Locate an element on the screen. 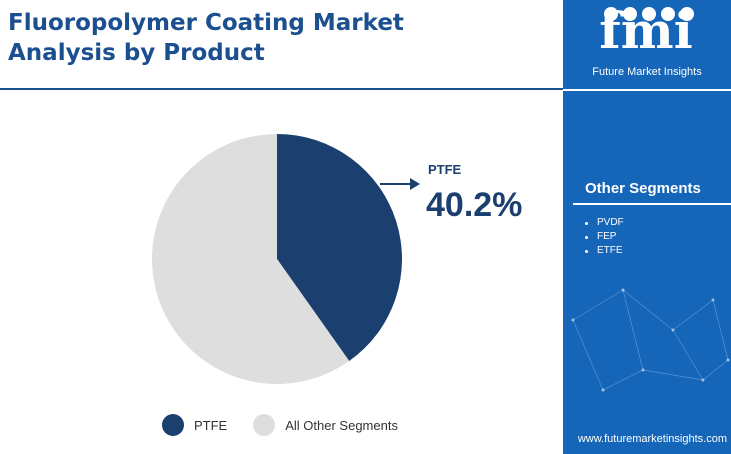 The width and height of the screenshot is (731, 454). other-segments-list: PVDF FEP ETFE is located at coordinates (604, 237).